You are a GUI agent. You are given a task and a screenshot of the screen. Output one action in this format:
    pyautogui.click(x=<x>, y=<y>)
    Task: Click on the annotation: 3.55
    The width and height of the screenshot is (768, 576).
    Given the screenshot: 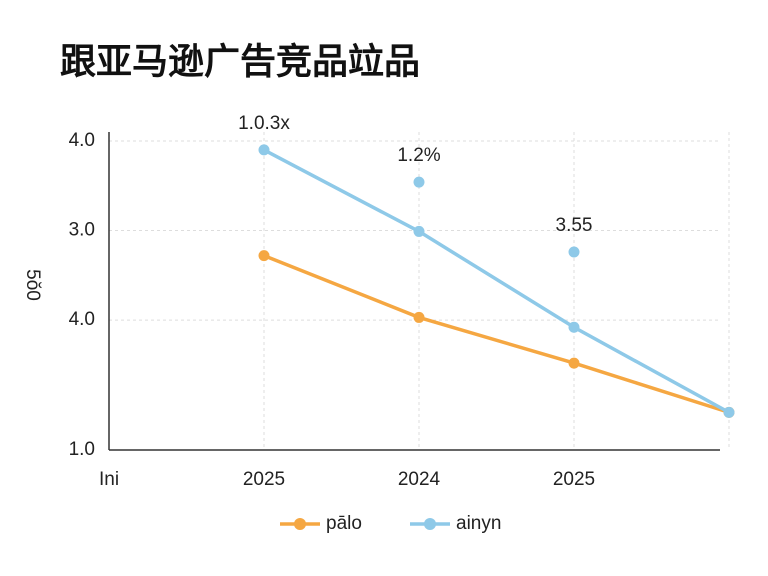 What is the action you would take?
    pyautogui.click(x=574, y=225)
    